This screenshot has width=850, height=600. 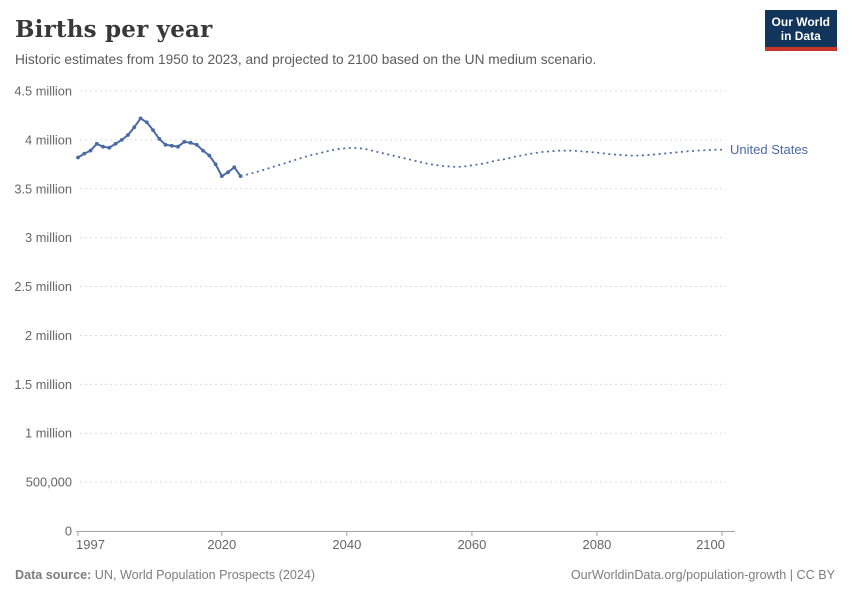 I want to click on x-tick-label: 1997, so click(x=90, y=544).